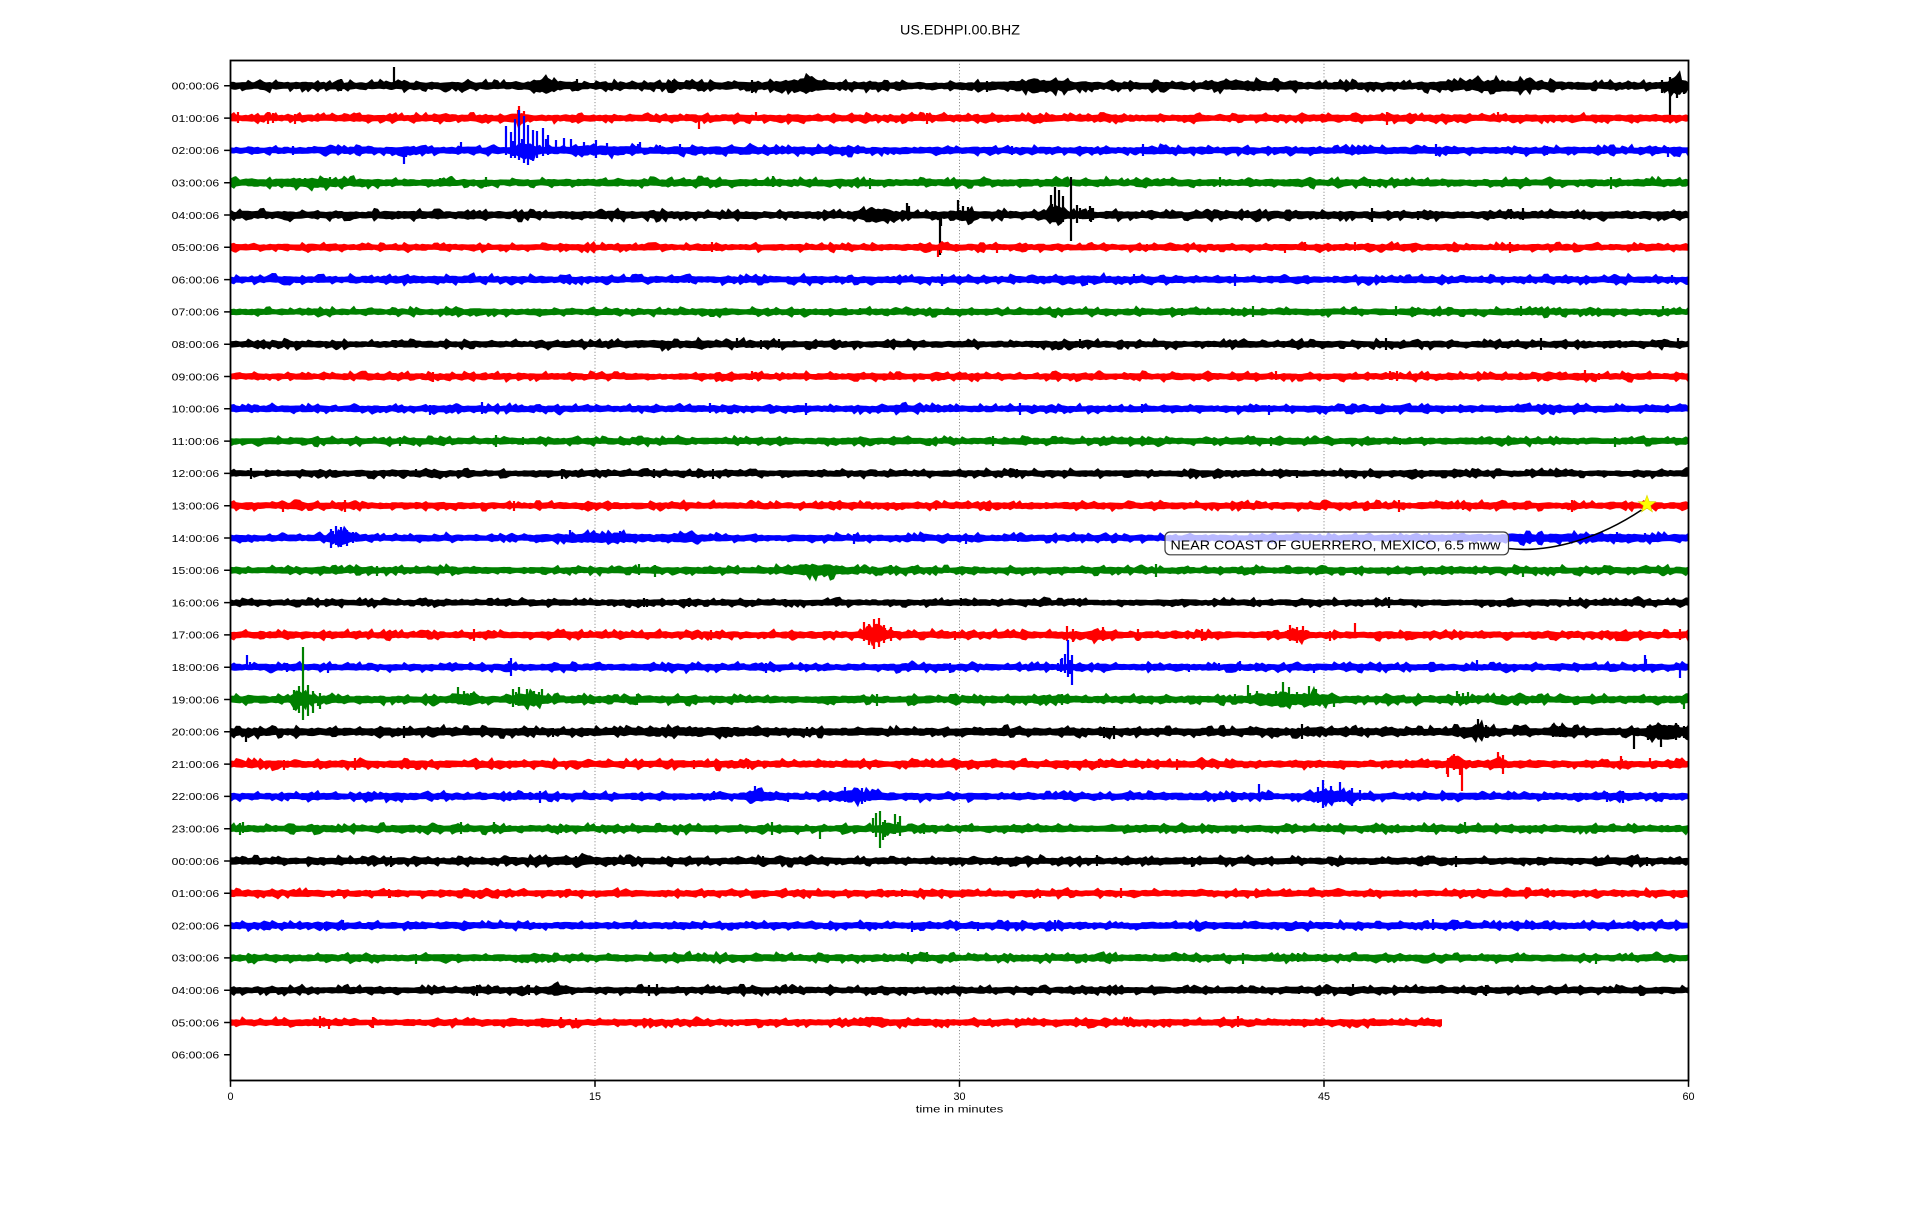 The height and width of the screenshot is (1205, 1920). What do you see at coordinates (196, 765) in the screenshot?
I see `svg-text: 21:00:06` at bounding box center [196, 765].